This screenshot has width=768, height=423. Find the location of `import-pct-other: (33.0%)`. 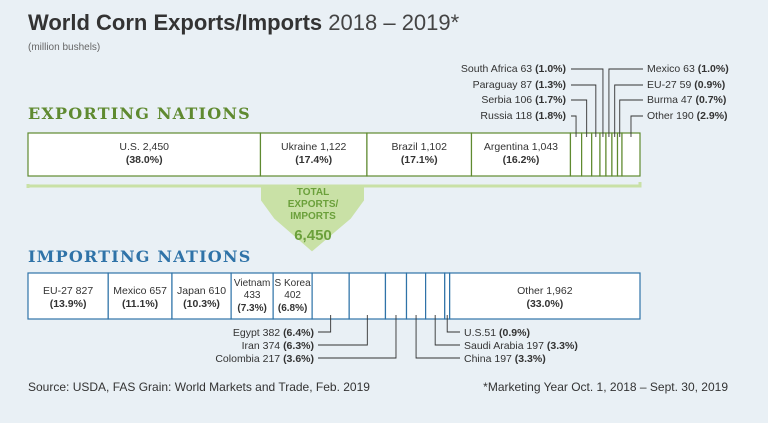

import-pct-other: (33.0%) is located at coordinates (544, 304).